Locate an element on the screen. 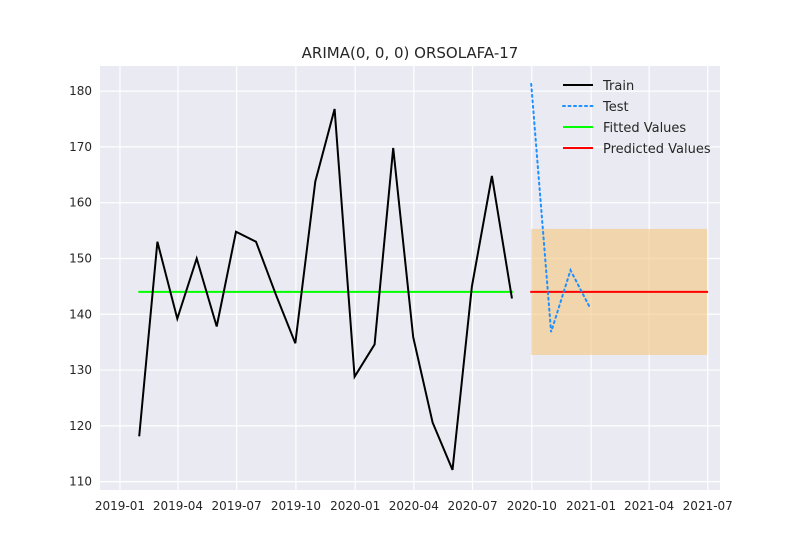 The width and height of the screenshot is (800, 550). legend-label-test: Test is located at coordinates (615, 107).